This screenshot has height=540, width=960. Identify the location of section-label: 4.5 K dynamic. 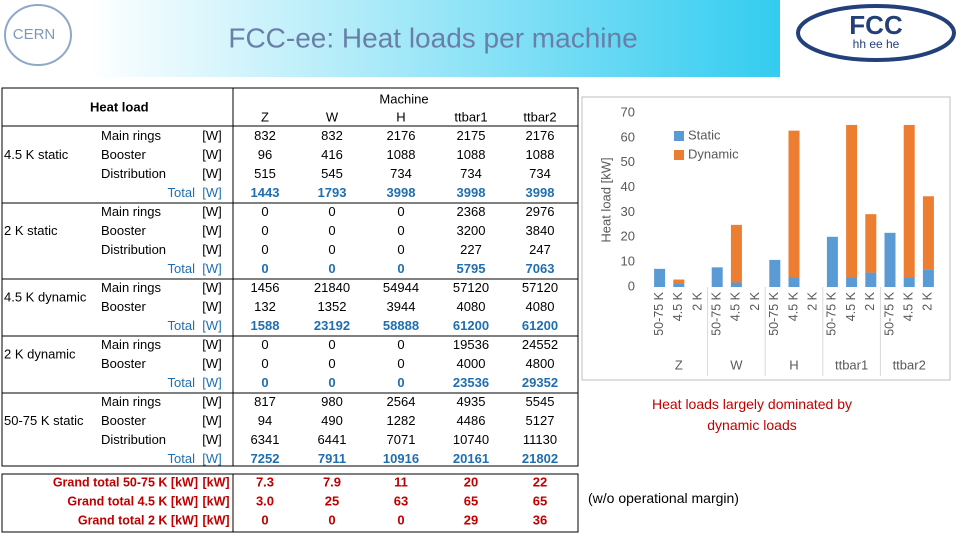
(45, 296).